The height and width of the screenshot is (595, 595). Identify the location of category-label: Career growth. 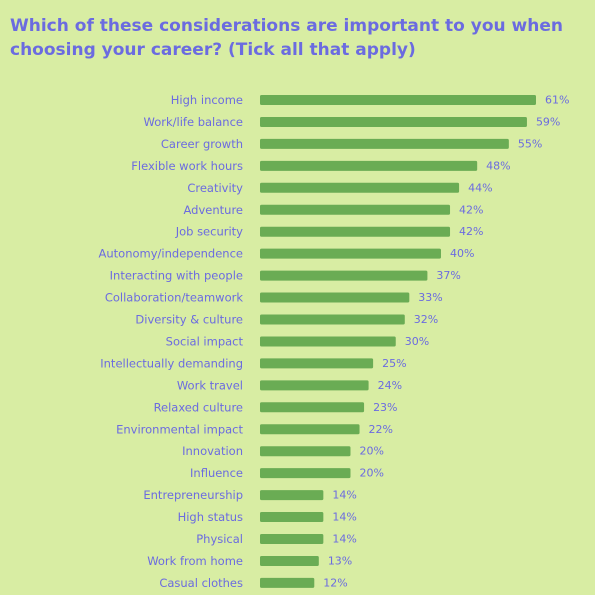
(202, 144).